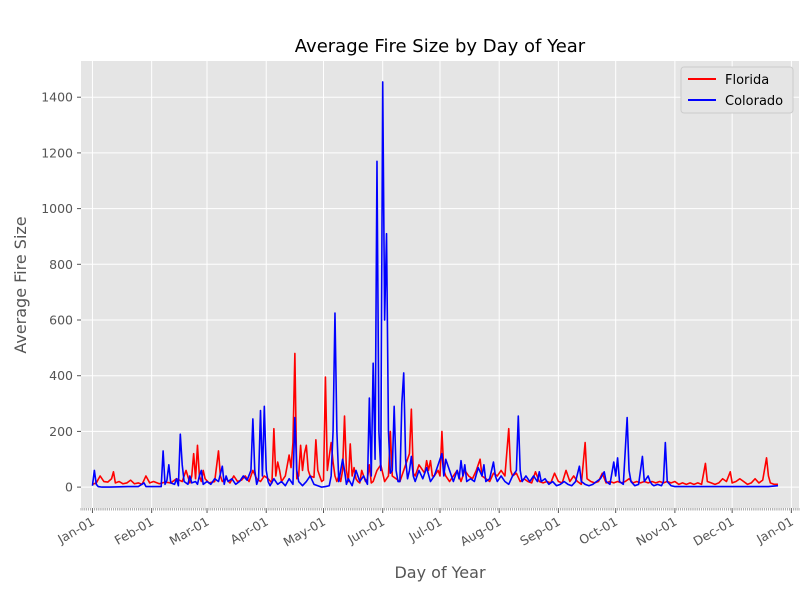 The width and height of the screenshot is (800, 600). What do you see at coordinates (61, 320) in the screenshot?
I see `y-tick-label: 600` at bounding box center [61, 320].